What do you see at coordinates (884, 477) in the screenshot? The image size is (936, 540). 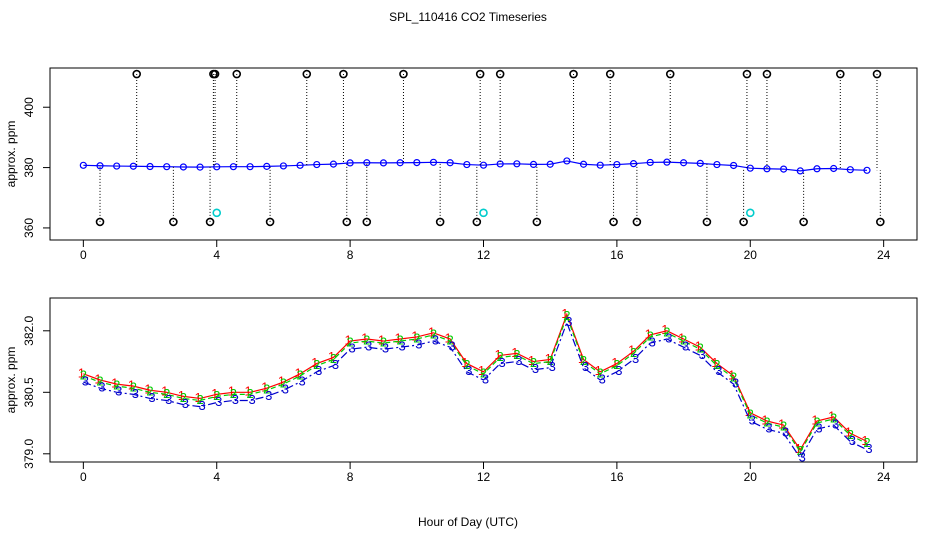 I see `x-tick-label: 24` at bounding box center [884, 477].